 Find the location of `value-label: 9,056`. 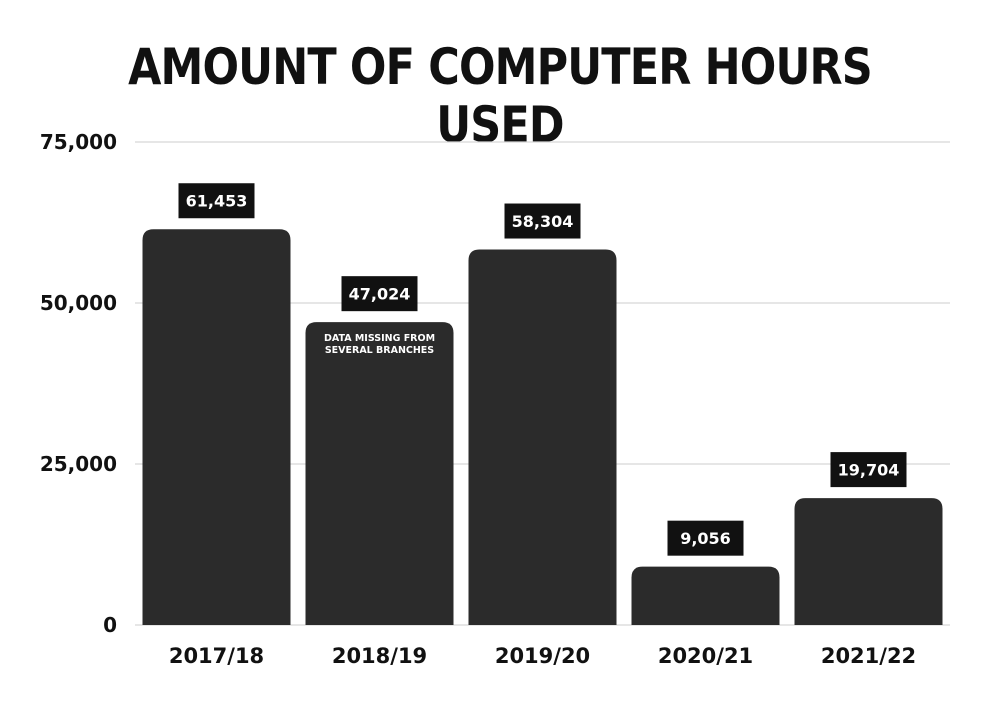

value-label: 9,056 is located at coordinates (705, 538).